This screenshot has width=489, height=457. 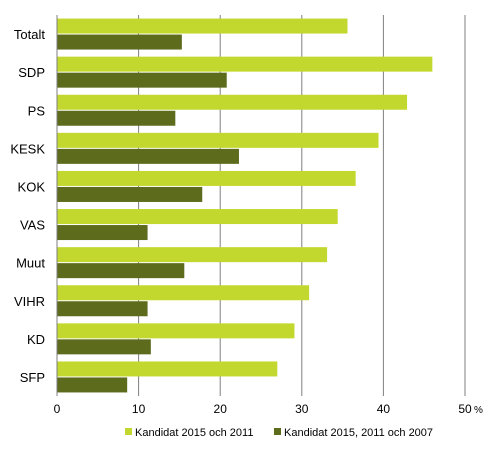 What do you see at coordinates (194, 433) in the screenshot?
I see `legend-label-series-1: Kandidat 2015 och 2011` at bounding box center [194, 433].